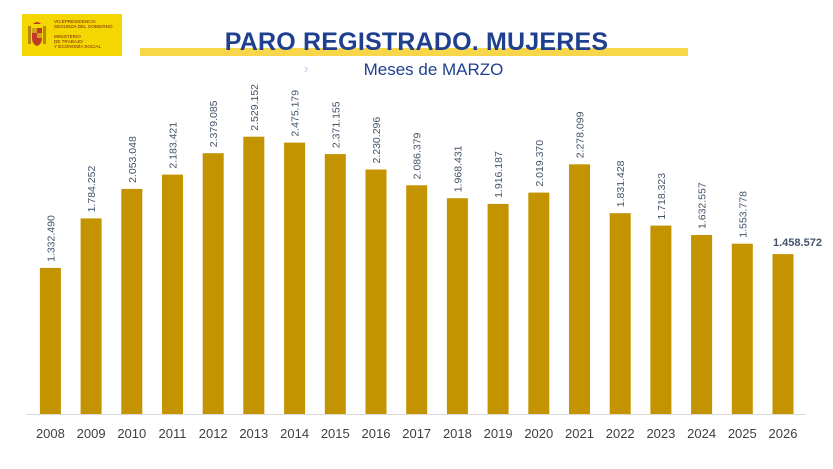 This screenshot has height=469, width=833. Describe the element at coordinates (253, 433) in the screenshot. I see `x-tick-label-2013: 2013` at that location.